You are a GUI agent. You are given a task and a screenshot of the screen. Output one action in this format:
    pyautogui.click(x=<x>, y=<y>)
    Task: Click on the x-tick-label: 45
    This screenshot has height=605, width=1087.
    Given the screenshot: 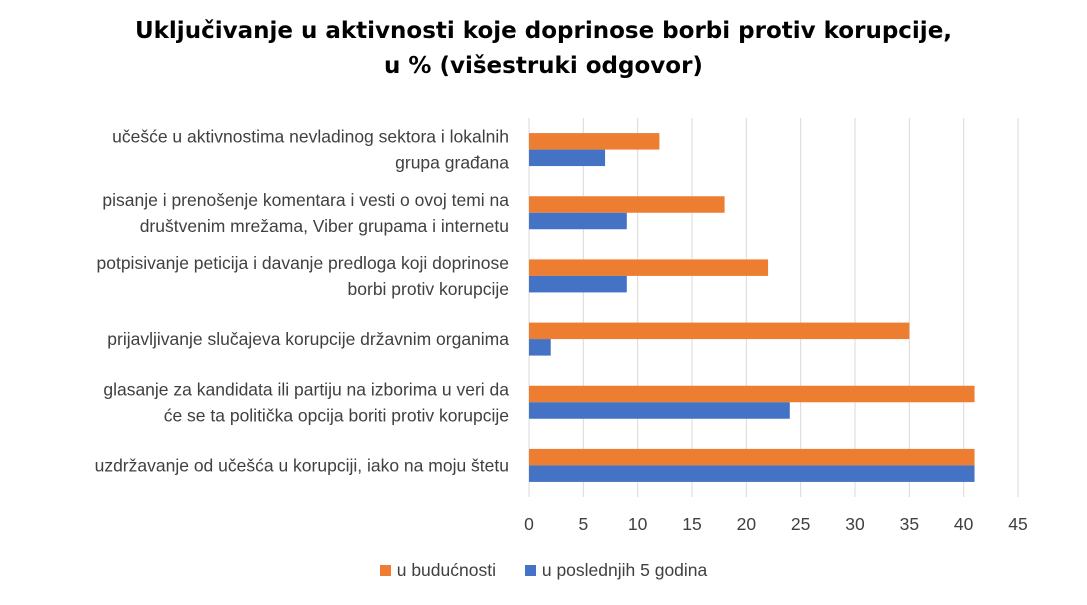 What is the action you would take?
    pyautogui.click(x=1017, y=524)
    